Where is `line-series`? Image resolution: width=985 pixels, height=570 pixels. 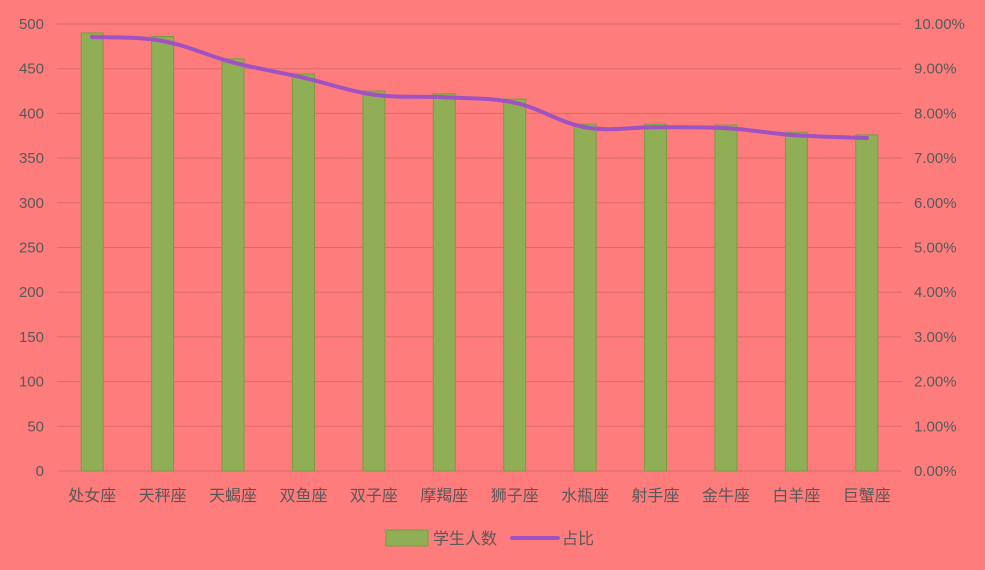 line-series is located at coordinates (479, 87).